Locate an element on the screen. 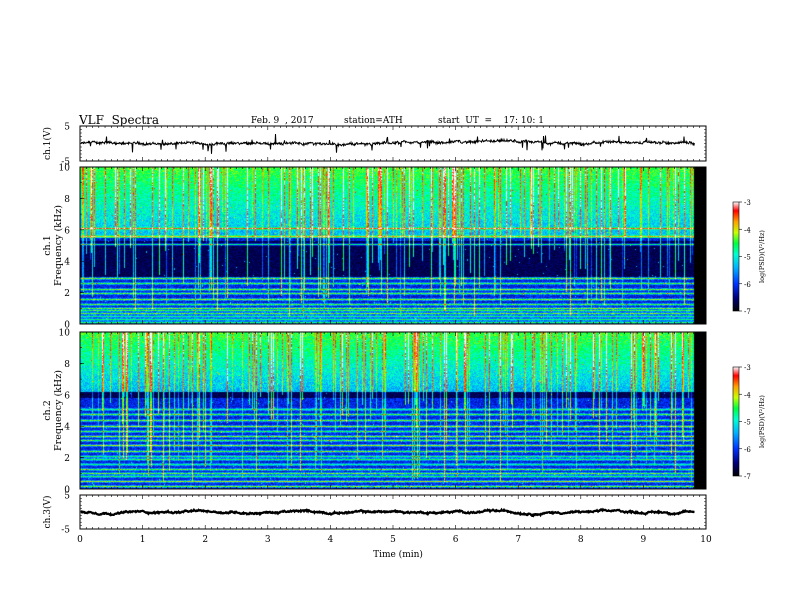  x-tick-label: 1 is located at coordinates (143, 540).